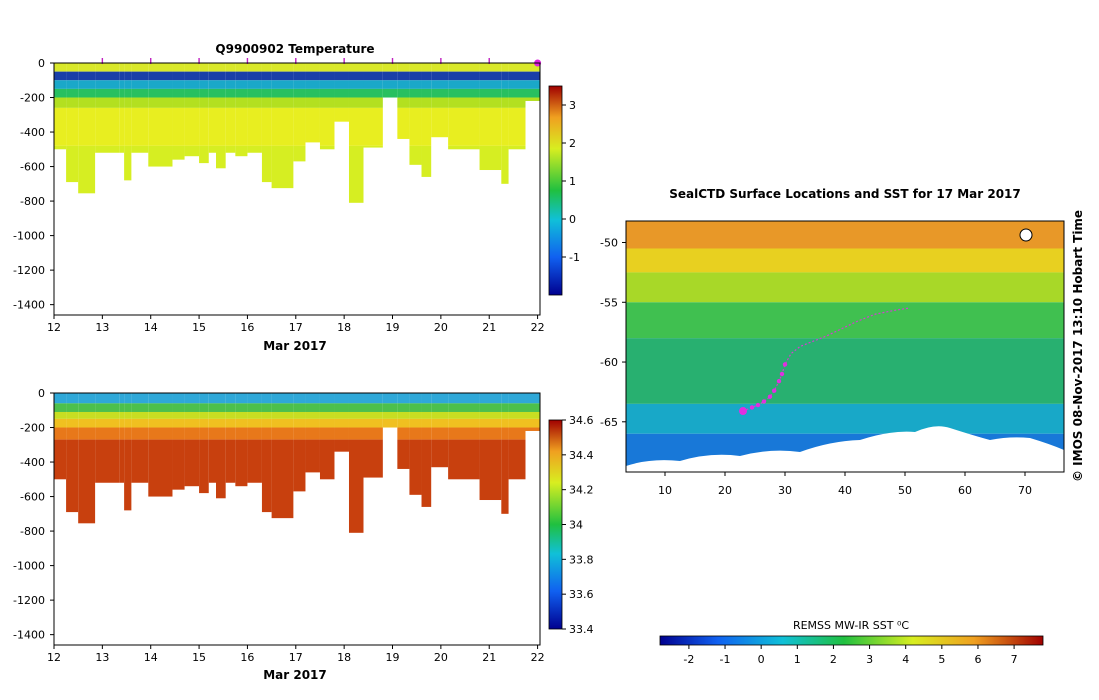  Describe the element at coordinates (965, 490) in the screenshot. I see `lon-tick-label: 60` at that location.